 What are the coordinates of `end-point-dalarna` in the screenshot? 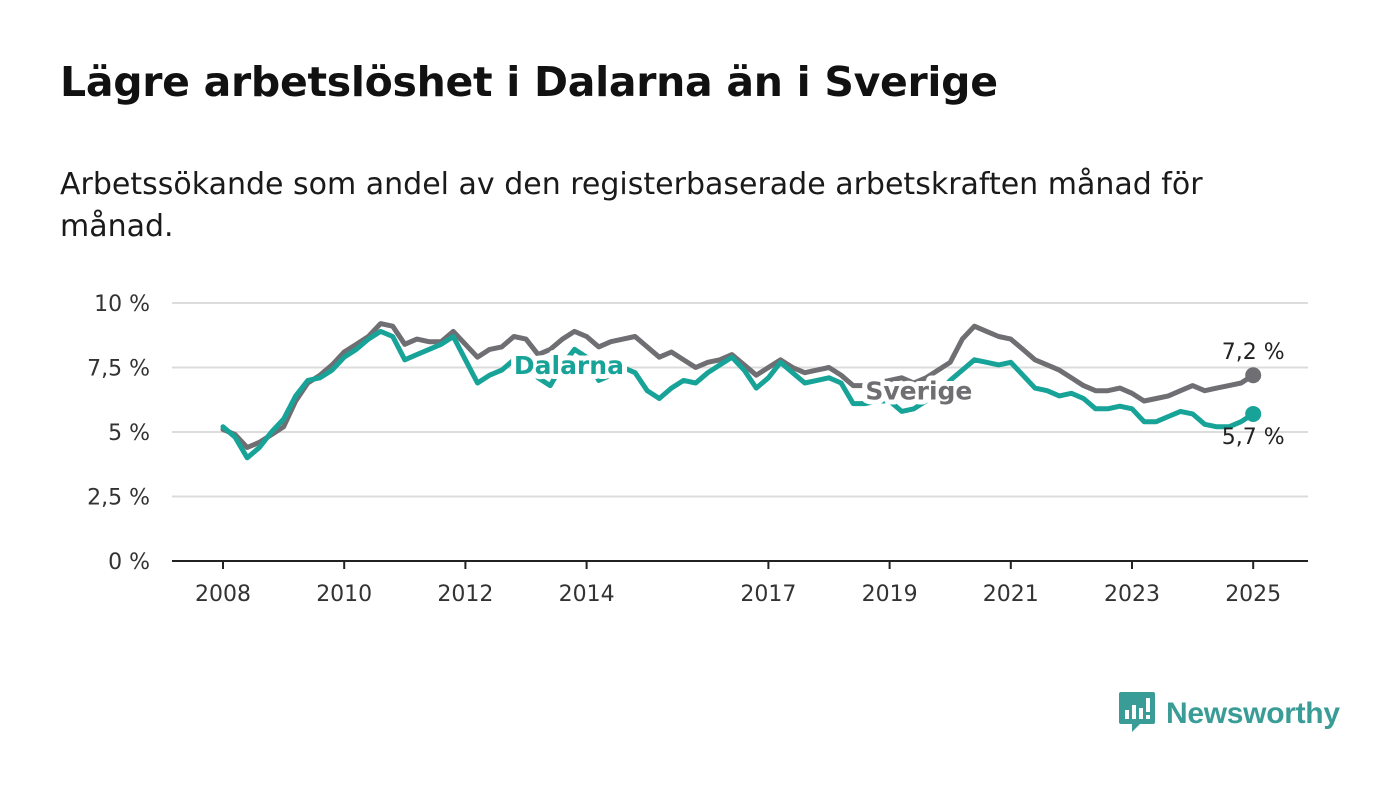 It's located at (1253, 413).